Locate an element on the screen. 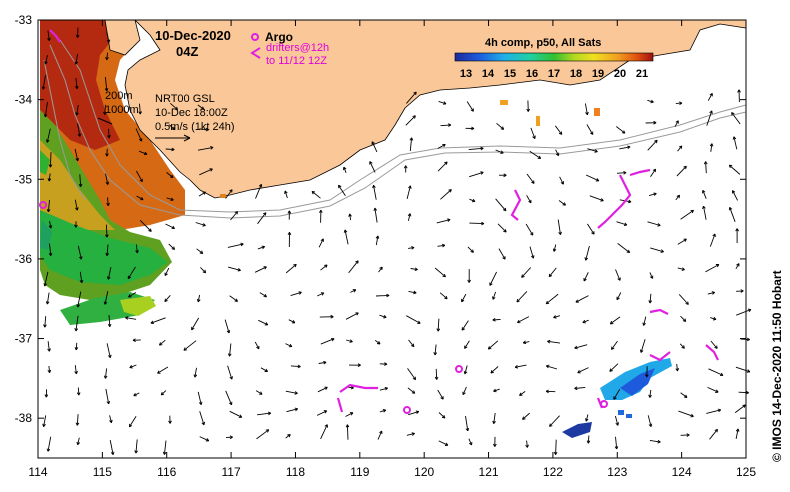 This screenshot has width=790, height=492. x-tick-label: 124 is located at coordinates (682, 472).